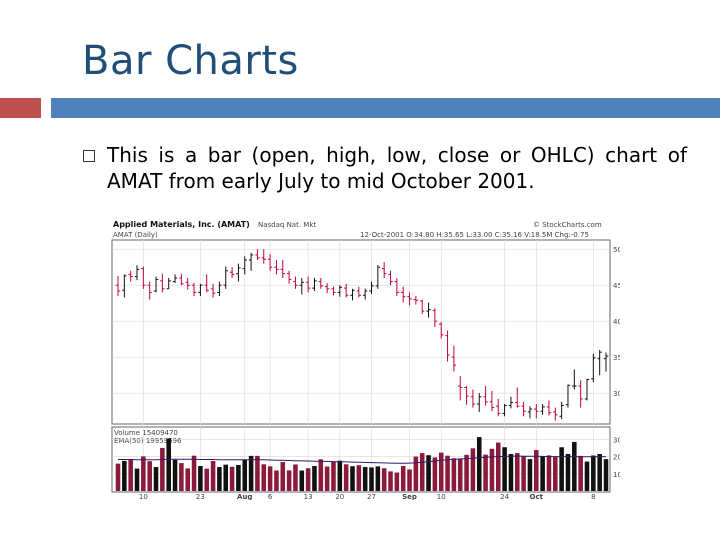 The width and height of the screenshot is (720, 540). I want to click on title-divider-red, so click(20, 108).